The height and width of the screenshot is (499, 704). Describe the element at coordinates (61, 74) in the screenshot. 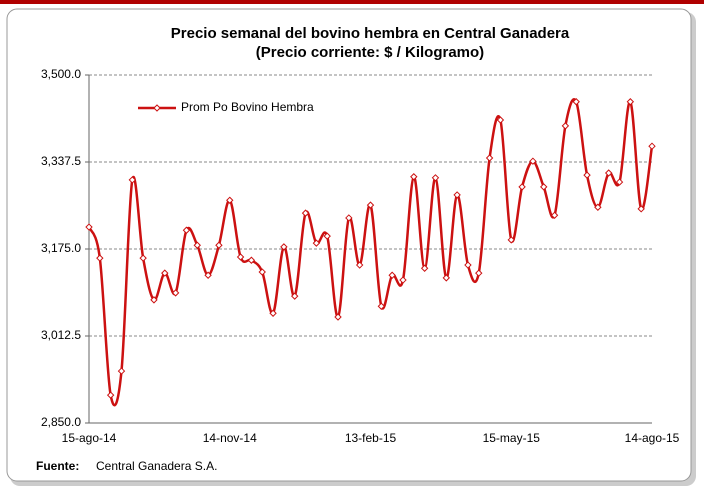

I see `y-tick-label: 3,500.0` at that location.